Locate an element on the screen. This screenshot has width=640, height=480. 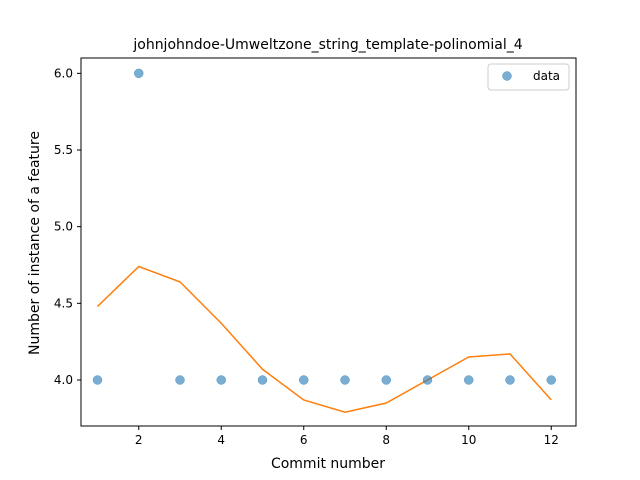
legend-box is located at coordinates (528, 77).